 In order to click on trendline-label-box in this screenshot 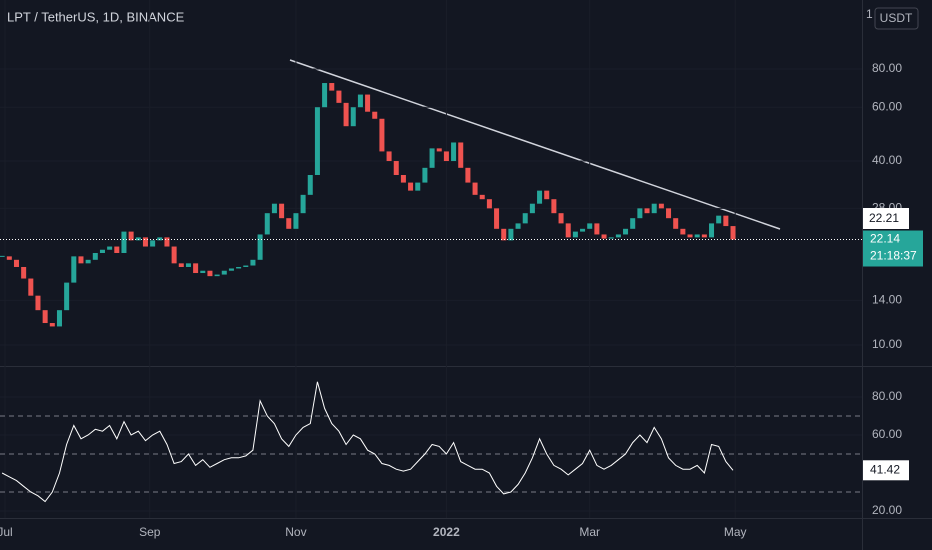, I will do `click(886, 218)`.